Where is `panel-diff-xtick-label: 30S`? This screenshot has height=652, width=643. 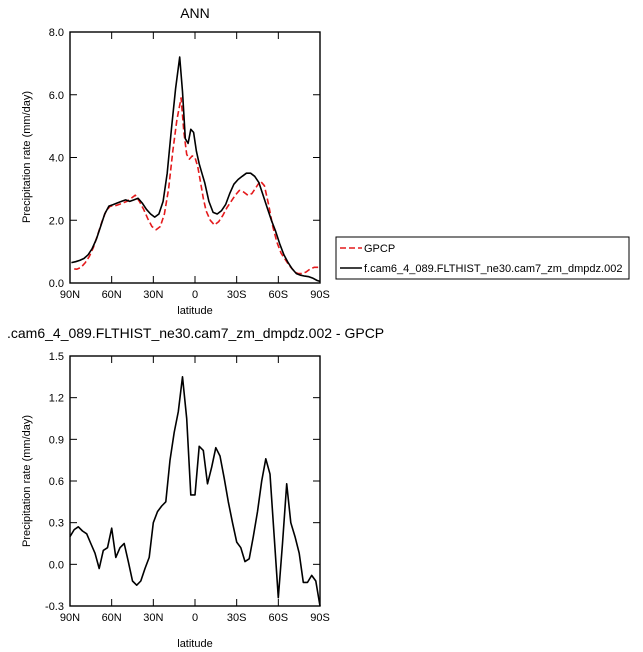
panel-diff-xtick-label: 30S is located at coordinates (237, 618).